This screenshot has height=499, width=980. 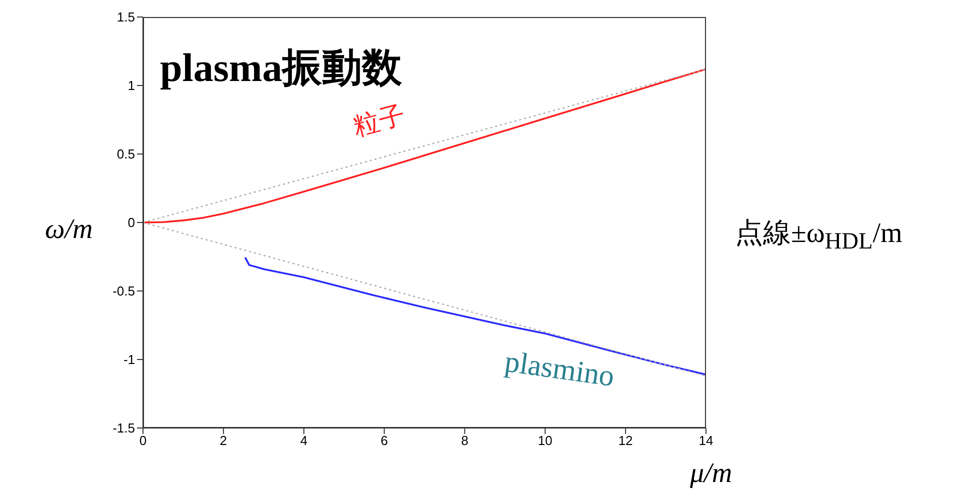 I want to click on y-axis-title: ω/m, so click(x=69, y=230).